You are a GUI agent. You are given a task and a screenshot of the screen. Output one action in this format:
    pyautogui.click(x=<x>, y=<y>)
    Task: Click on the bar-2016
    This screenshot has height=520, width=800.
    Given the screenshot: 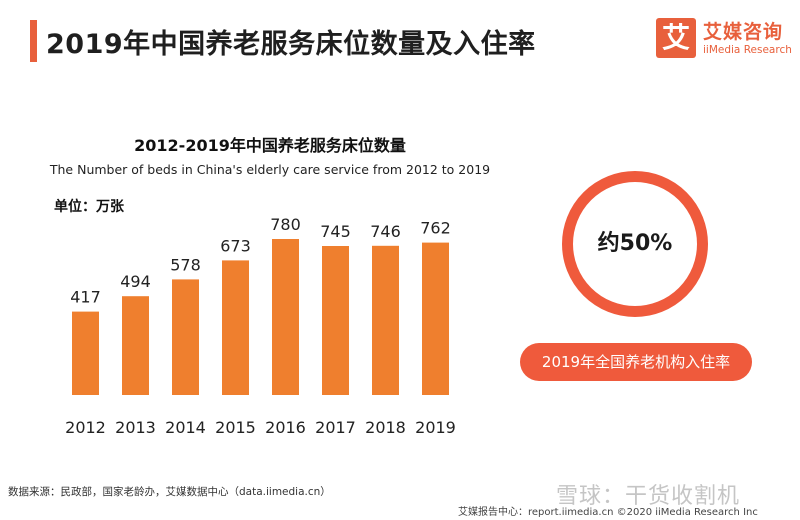 What is the action you would take?
    pyautogui.click(x=285, y=317)
    